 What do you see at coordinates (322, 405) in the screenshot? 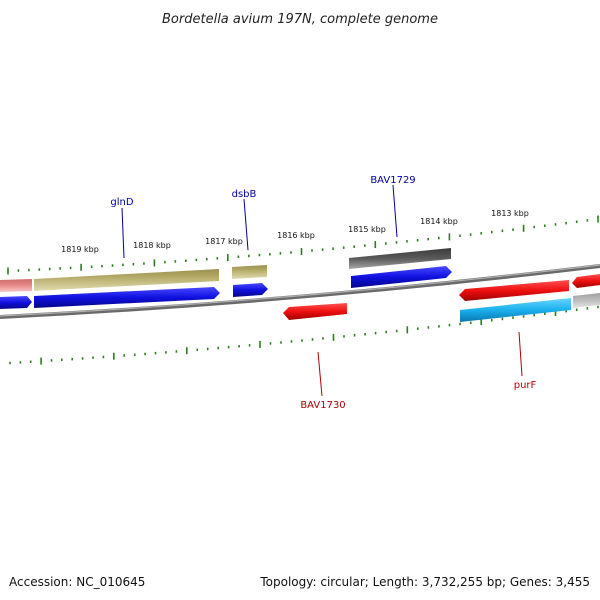
I see `gene-label-BAV1730: BAV1730` at bounding box center [322, 405].